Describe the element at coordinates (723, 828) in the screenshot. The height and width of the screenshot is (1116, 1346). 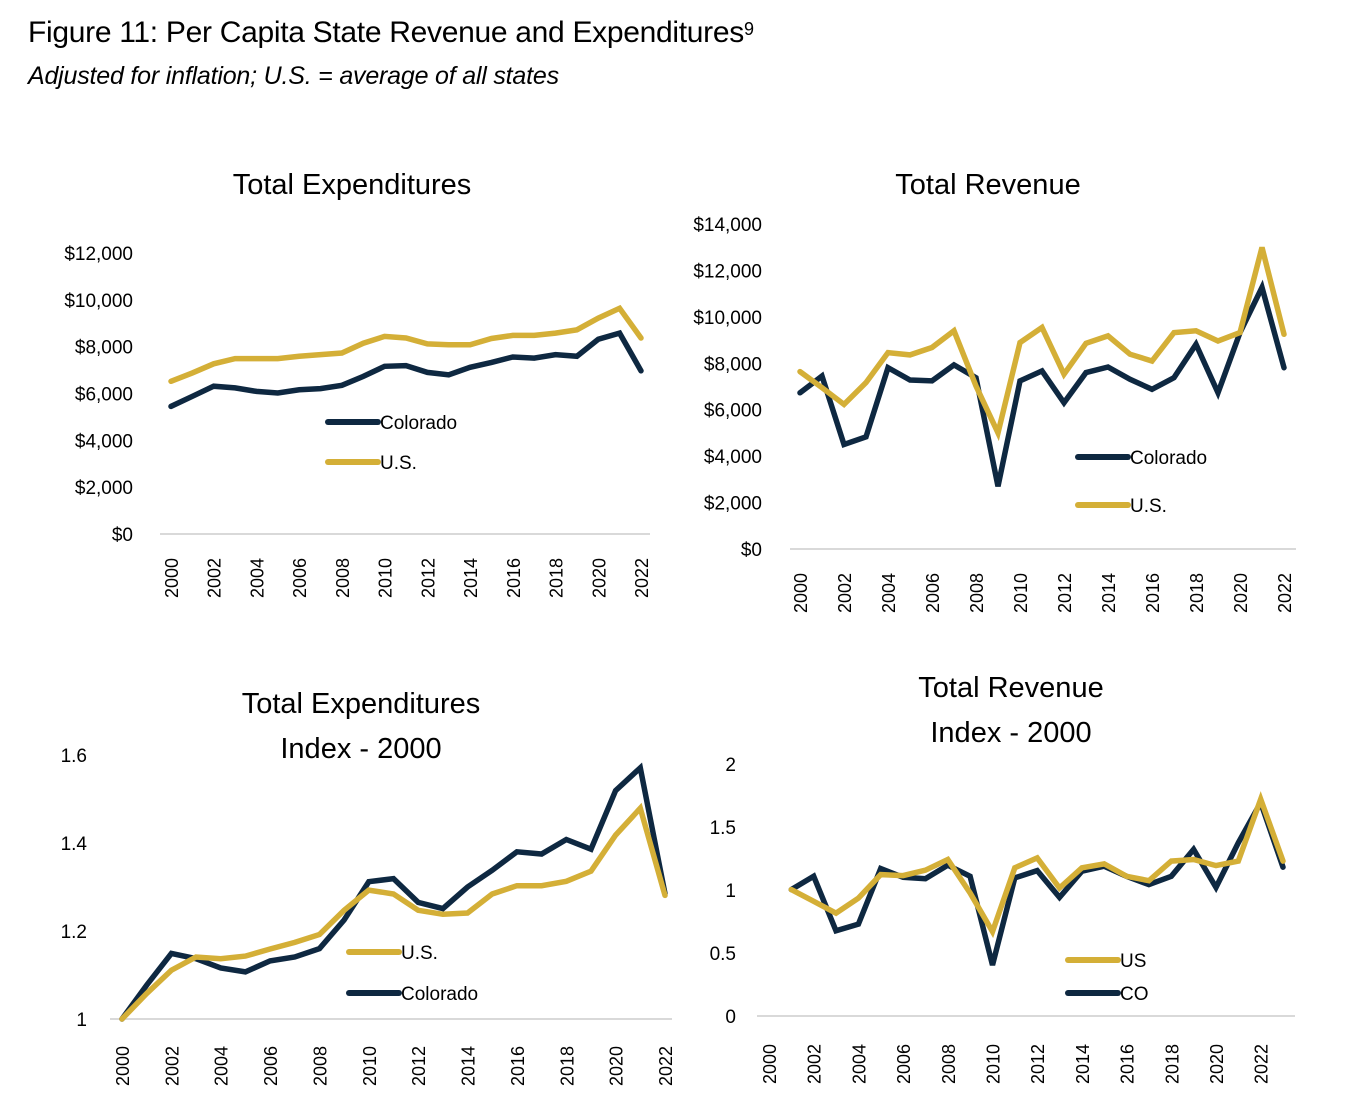
I see `y-tick-label: 1.5` at that location.